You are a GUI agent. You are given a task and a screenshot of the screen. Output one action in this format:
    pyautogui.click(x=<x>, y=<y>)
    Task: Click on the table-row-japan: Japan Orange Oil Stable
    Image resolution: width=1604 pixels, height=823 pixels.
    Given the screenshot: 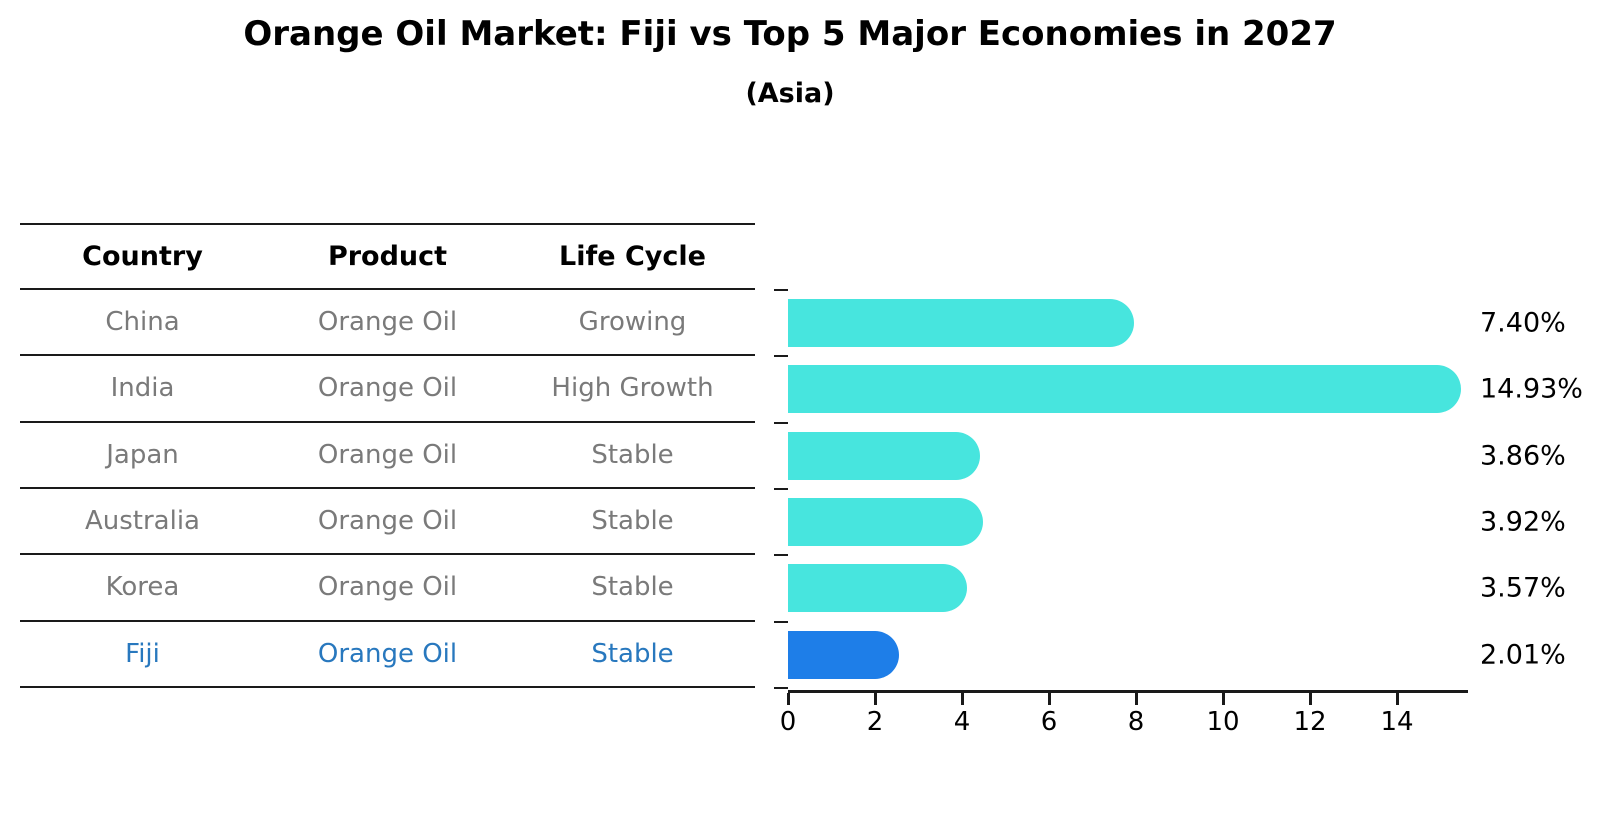 What is the action you would take?
    pyautogui.click(x=387, y=456)
    